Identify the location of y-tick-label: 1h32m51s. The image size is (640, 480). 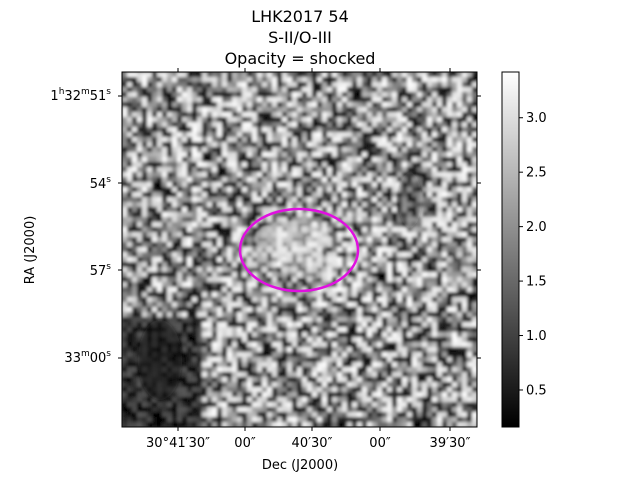
(80, 95).